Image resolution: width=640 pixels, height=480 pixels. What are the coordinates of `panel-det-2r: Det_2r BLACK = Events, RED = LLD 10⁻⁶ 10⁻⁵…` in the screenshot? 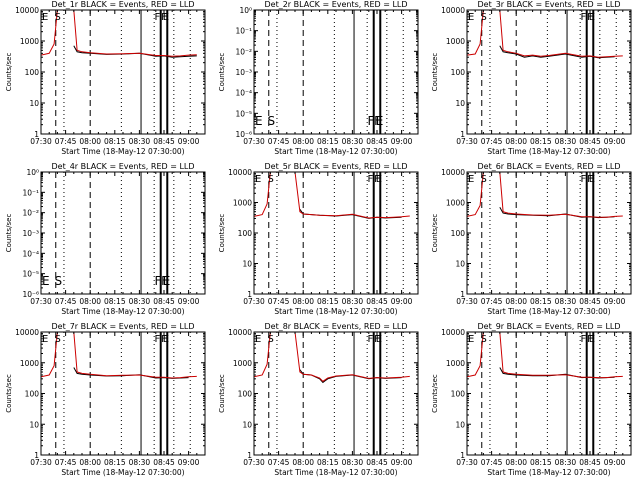 It's located at (318, 78).